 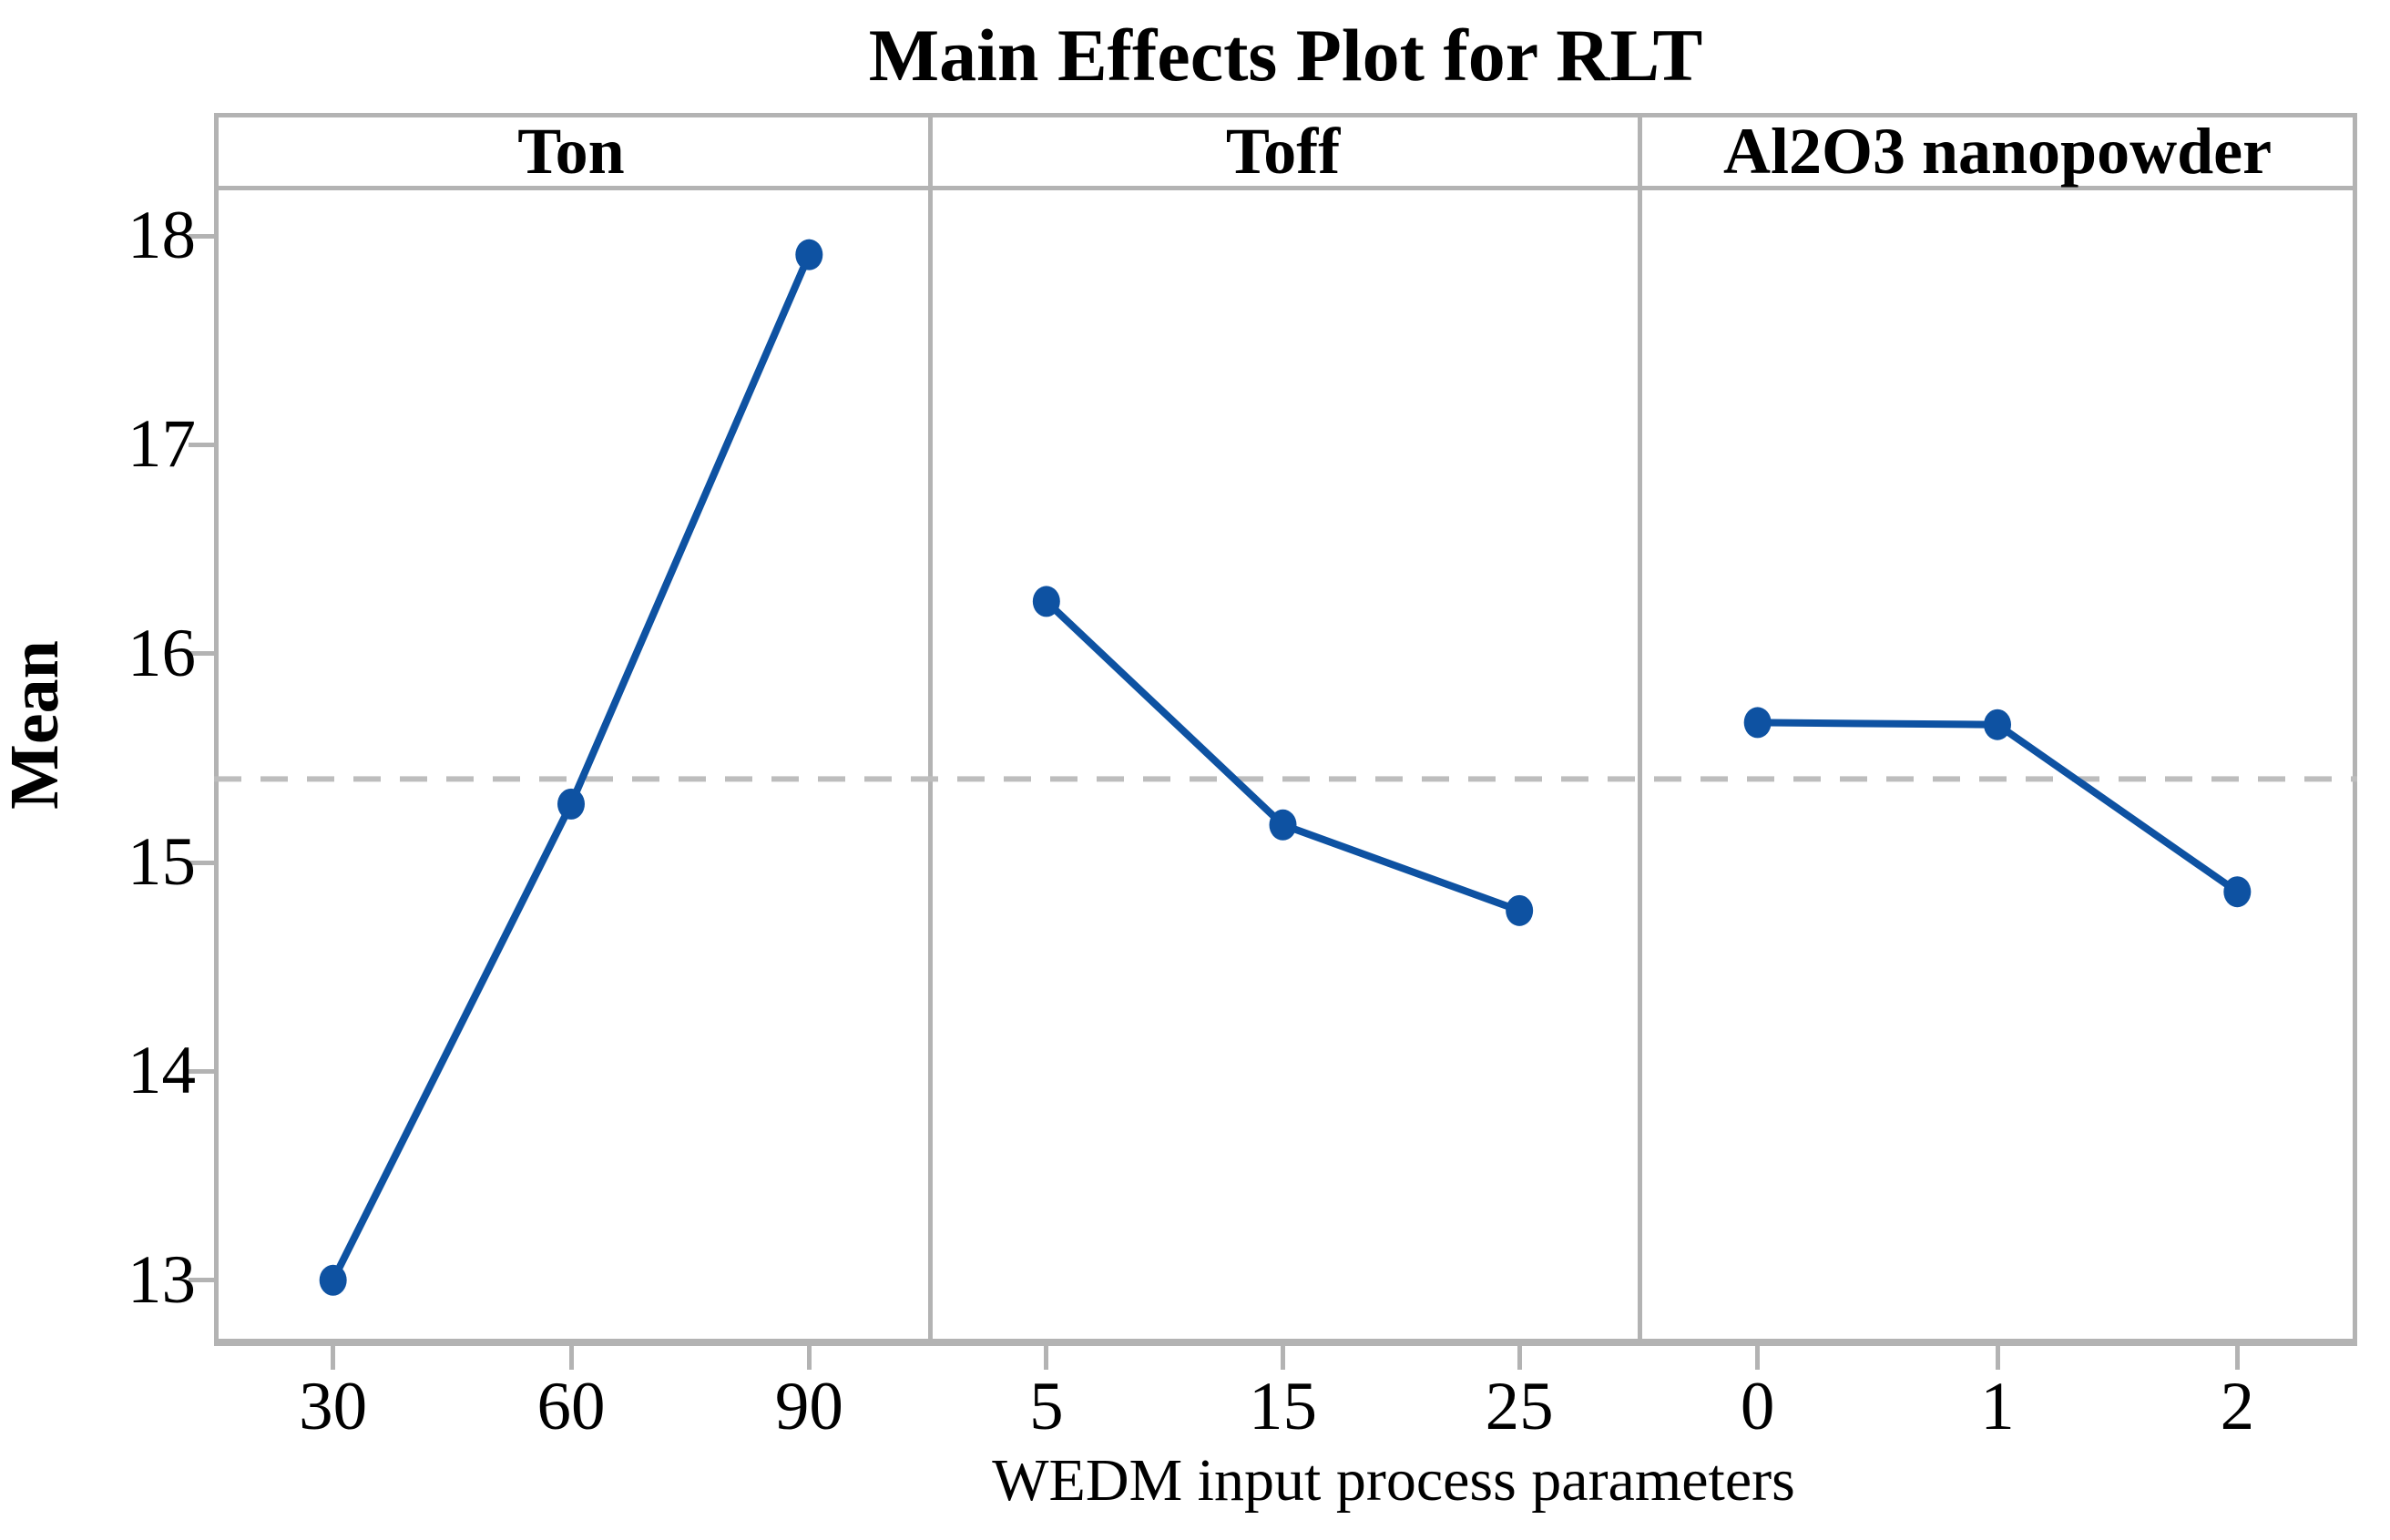 I want to click on panel-header-label: Toff, so click(x=1283, y=151).